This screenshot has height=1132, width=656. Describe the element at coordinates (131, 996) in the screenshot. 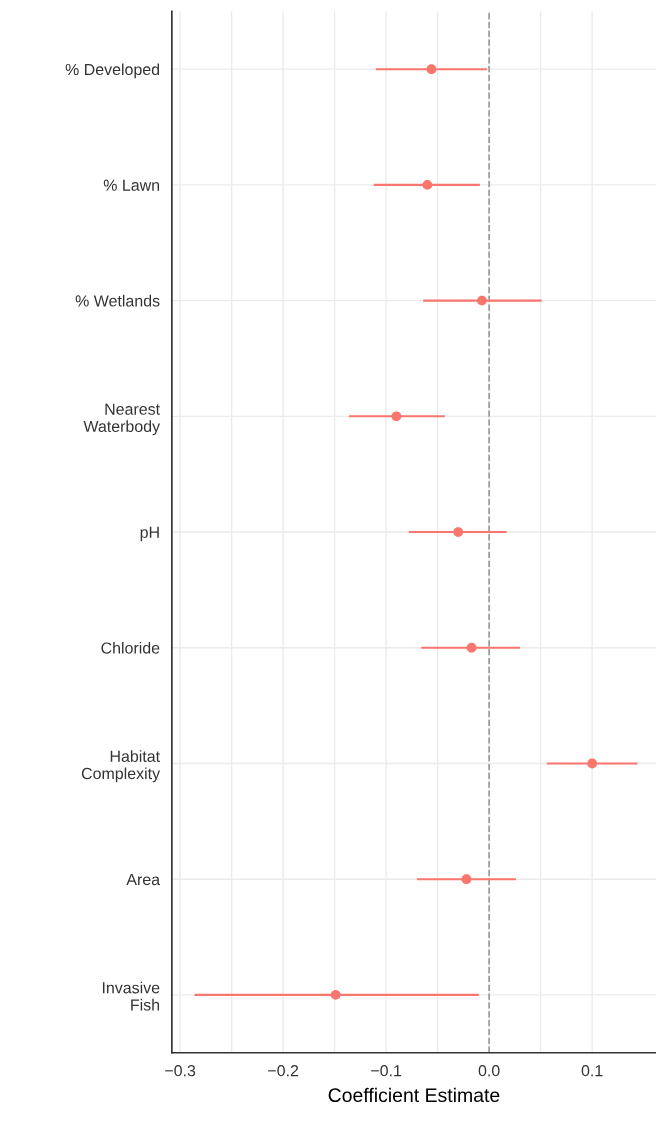

I see `y-tick-label: Invasive Fish` at that location.